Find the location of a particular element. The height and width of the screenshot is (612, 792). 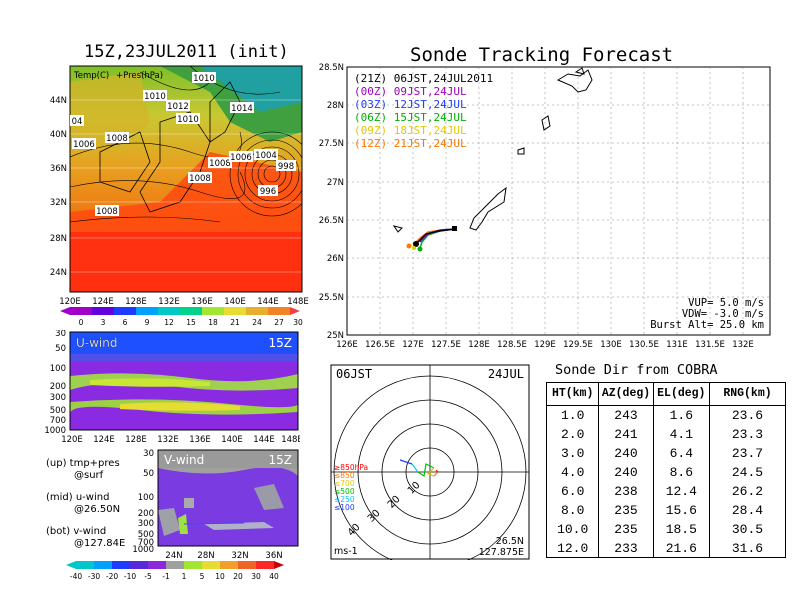

pressure-tick: 100 is located at coordinates (146, 498).